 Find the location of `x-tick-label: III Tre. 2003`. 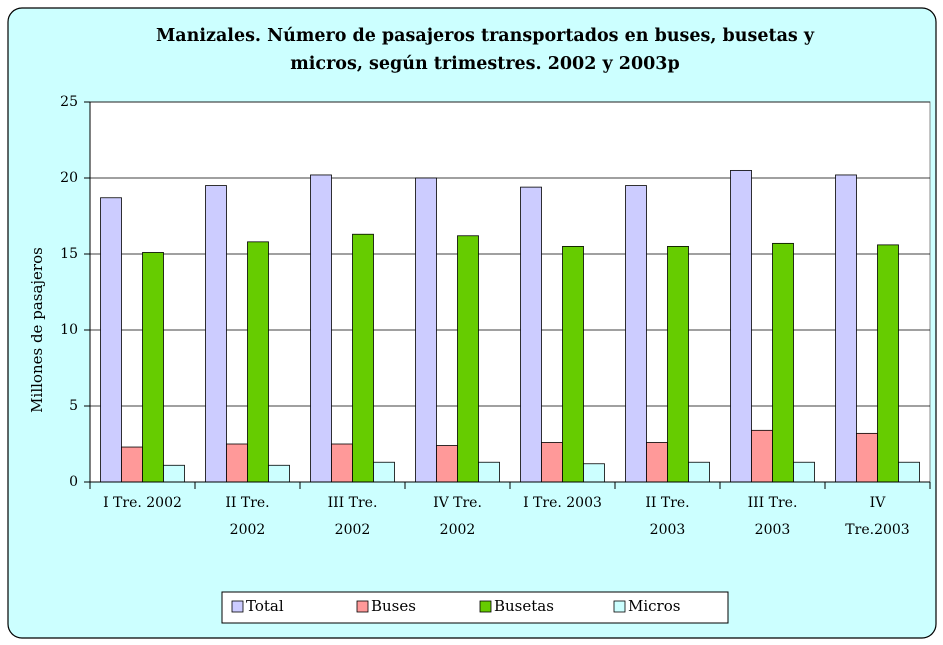

x-tick-label: III Tre. 2003 is located at coordinates (772, 516).